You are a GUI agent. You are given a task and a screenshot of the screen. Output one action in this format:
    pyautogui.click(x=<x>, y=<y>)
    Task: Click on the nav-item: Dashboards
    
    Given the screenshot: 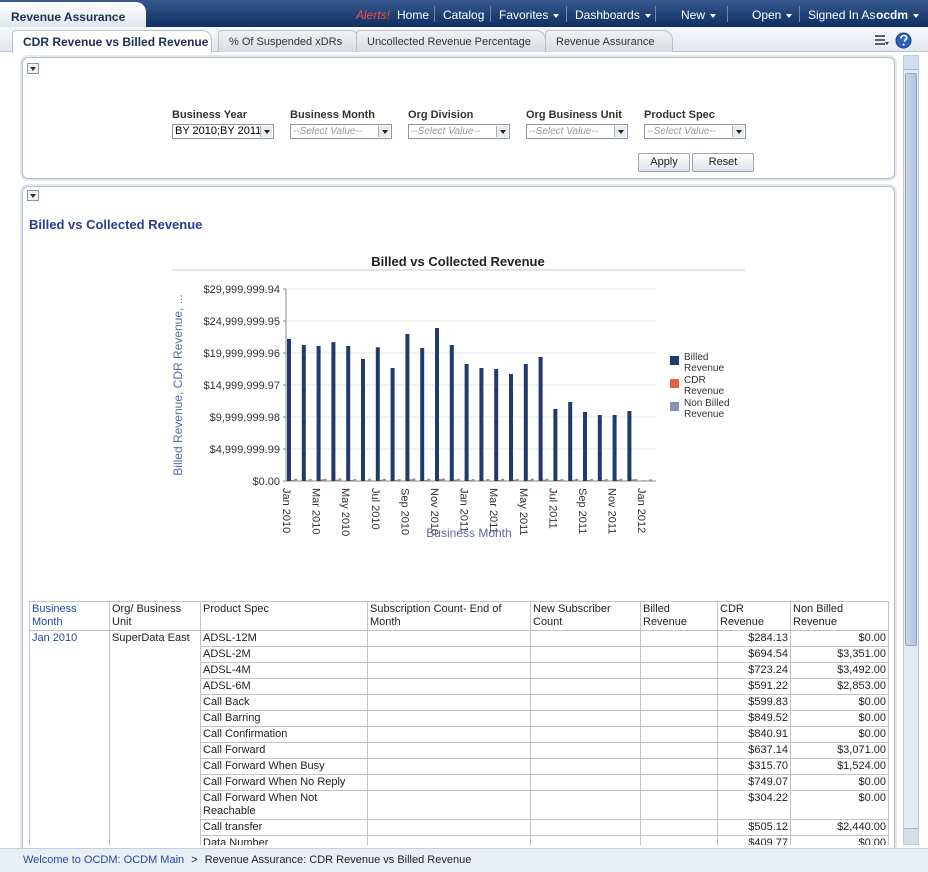 What is the action you would take?
    pyautogui.click(x=613, y=15)
    